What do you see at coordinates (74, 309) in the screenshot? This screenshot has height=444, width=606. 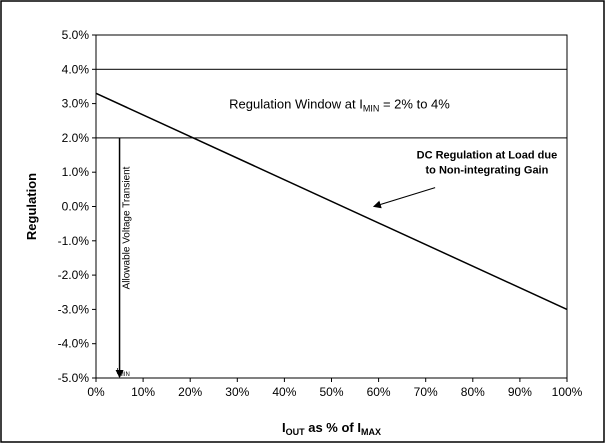 I see `y-tick-label: -3.0%` at bounding box center [74, 309].